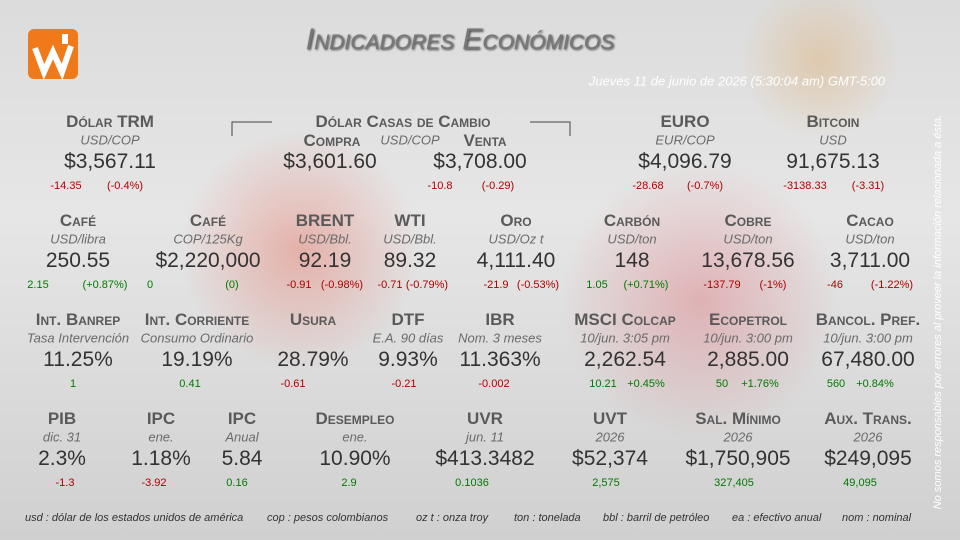 The image size is (960, 540). I want to click on indicator-value: 89.32, so click(410, 260).